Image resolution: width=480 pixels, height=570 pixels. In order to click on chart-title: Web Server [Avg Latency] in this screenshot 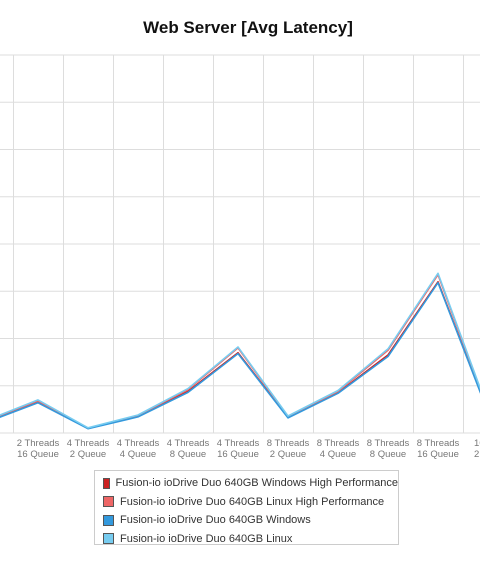, I will do `click(248, 27)`.